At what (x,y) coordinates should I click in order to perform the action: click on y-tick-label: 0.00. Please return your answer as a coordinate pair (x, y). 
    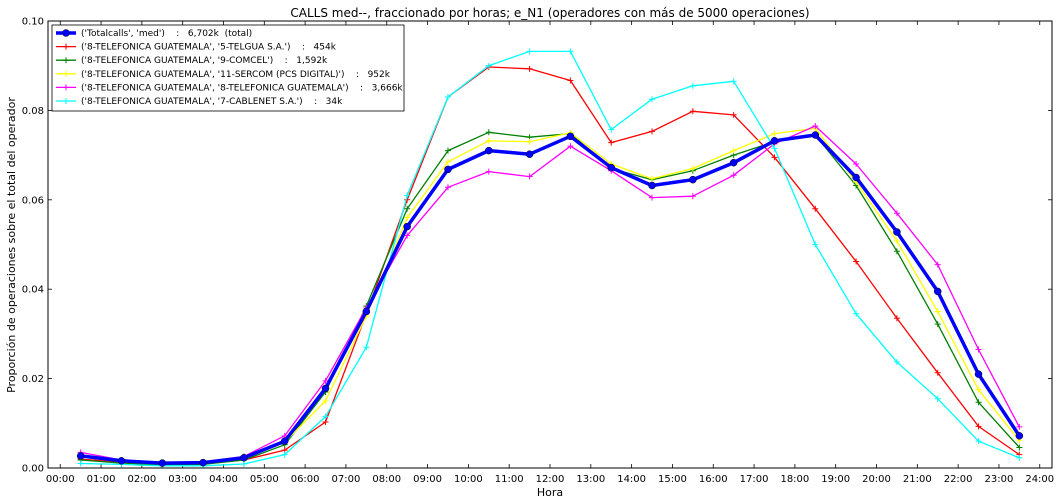
    Looking at the image, I should click on (33, 469).